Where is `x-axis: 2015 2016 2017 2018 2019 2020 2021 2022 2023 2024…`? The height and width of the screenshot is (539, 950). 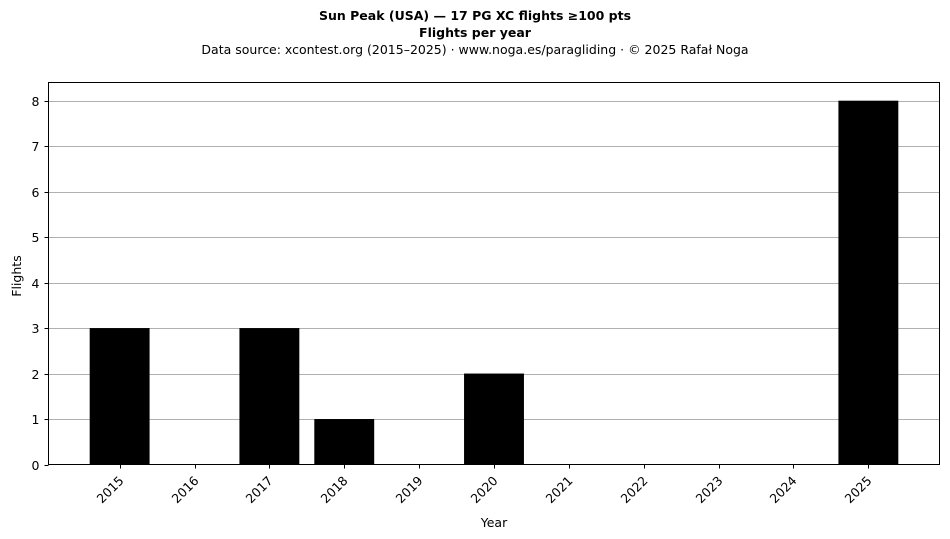 x-axis: 2015 2016 2017 2018 2019 2020 2021 2022 2023 2024… is located at coordinates (484, 485).